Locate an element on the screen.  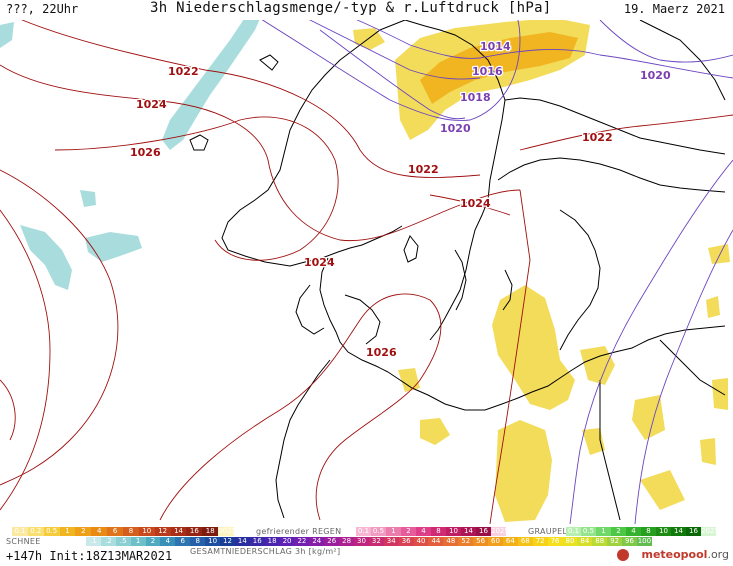
legend-swatch: 34 is located at coordinates (391, 541).